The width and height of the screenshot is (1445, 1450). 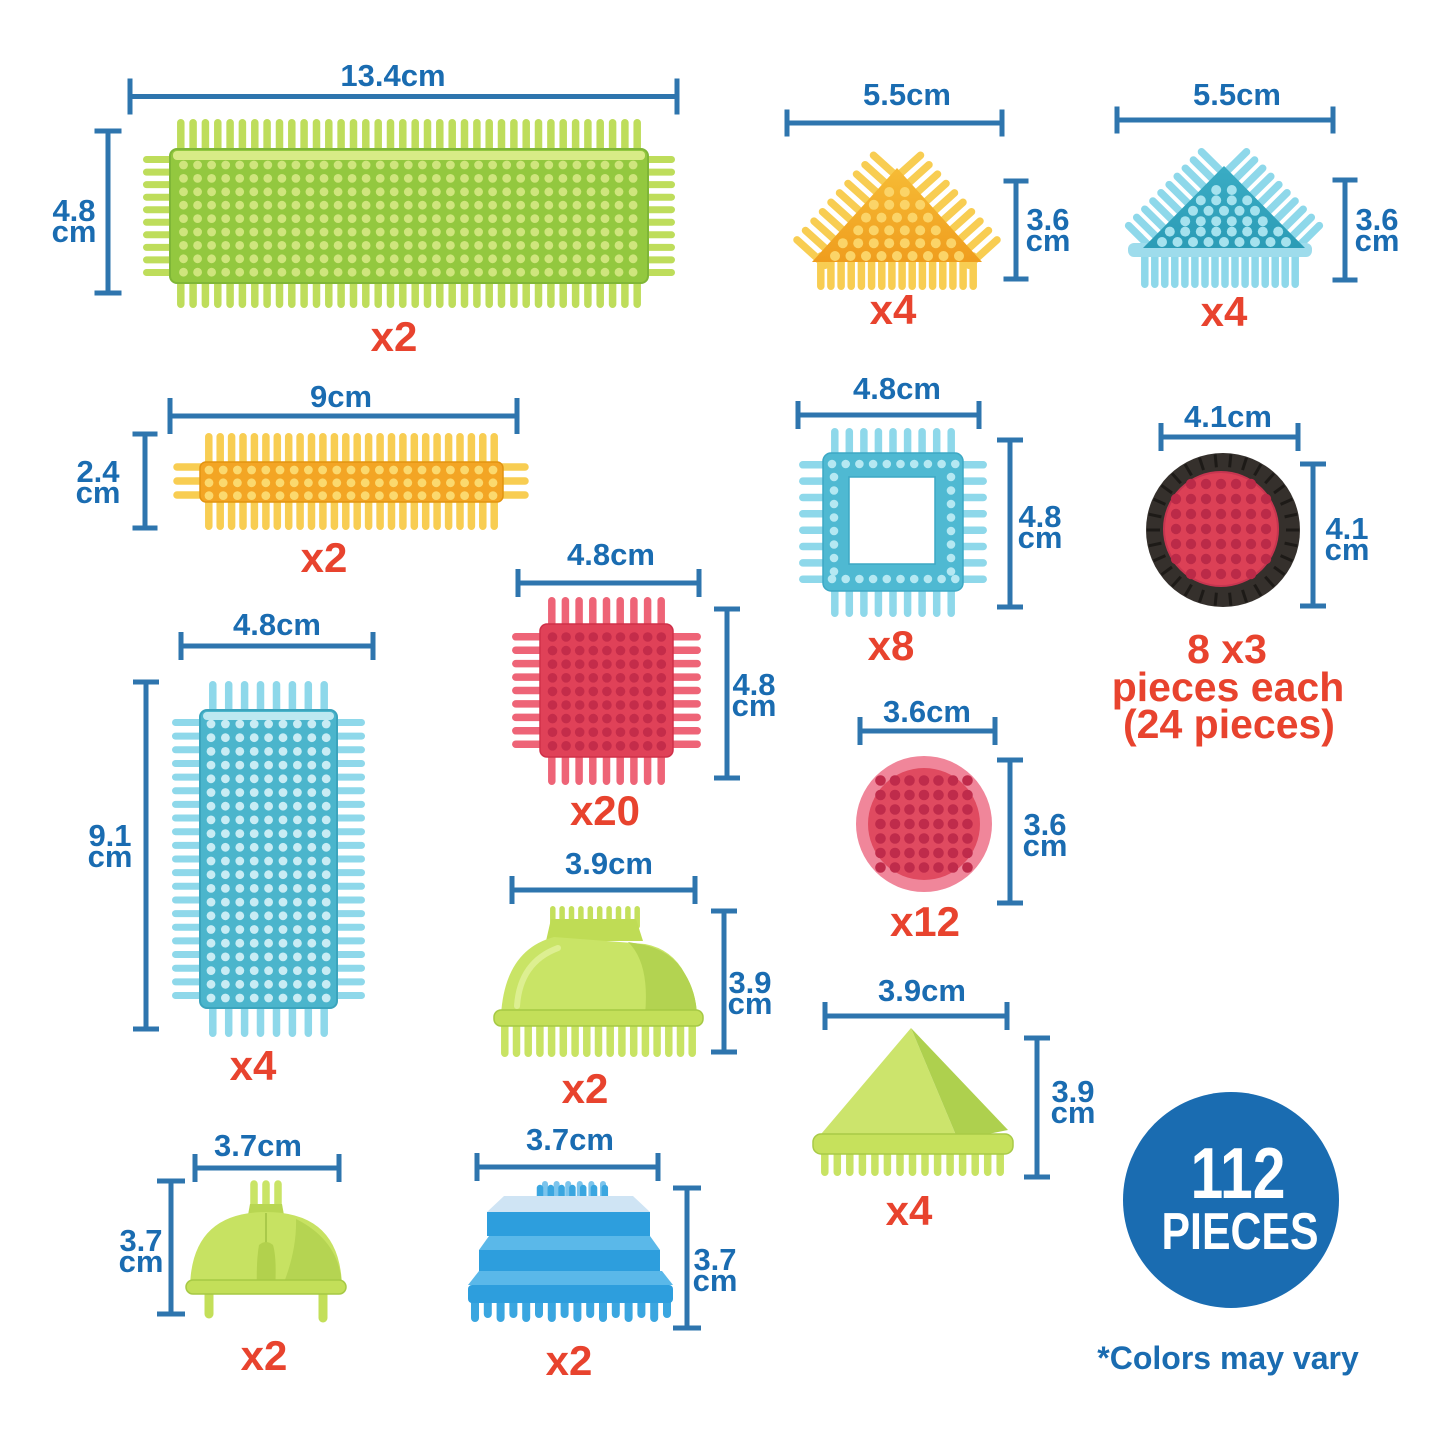 What do you see at coordinates (1238, 1174) in the screenshot?
I see `svg-text: 112` at bounding box center [1238, 1174].